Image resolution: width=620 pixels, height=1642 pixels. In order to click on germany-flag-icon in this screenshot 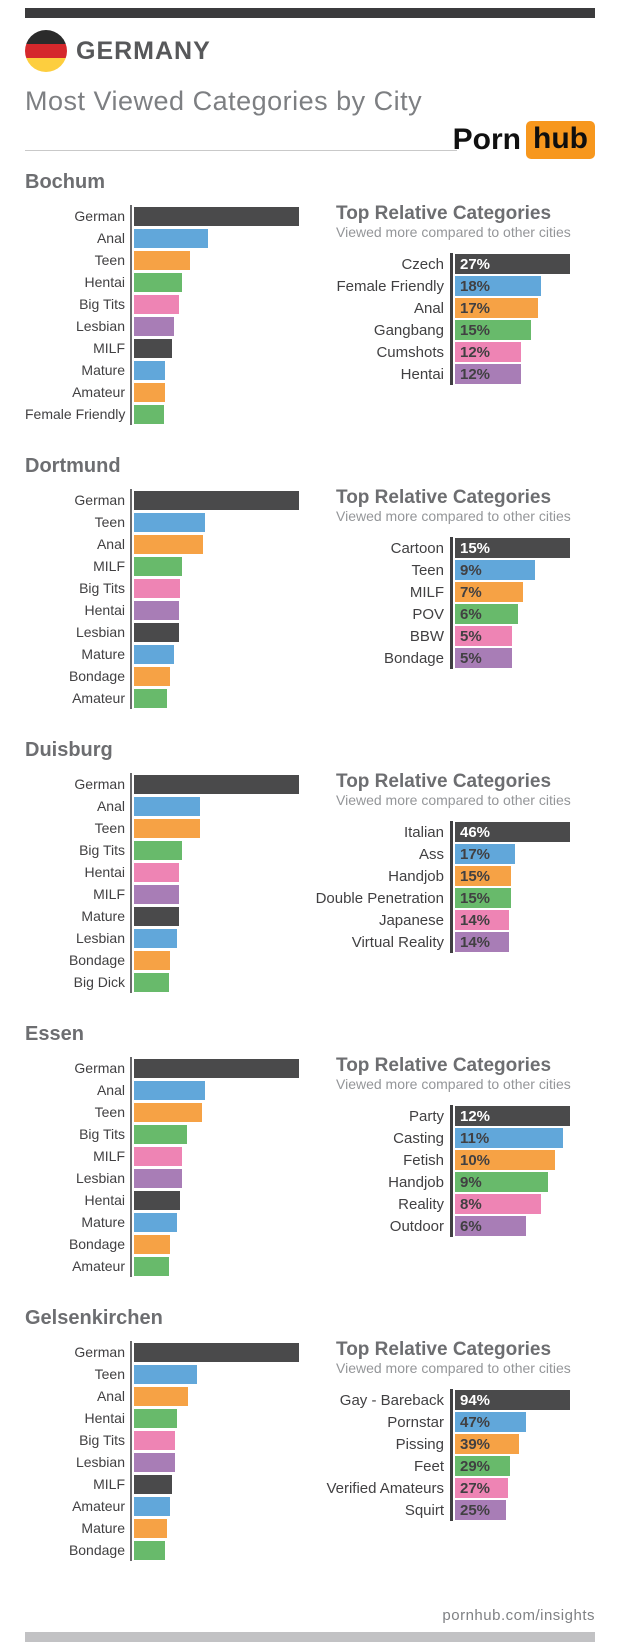, I will do `click(46, 51)`.